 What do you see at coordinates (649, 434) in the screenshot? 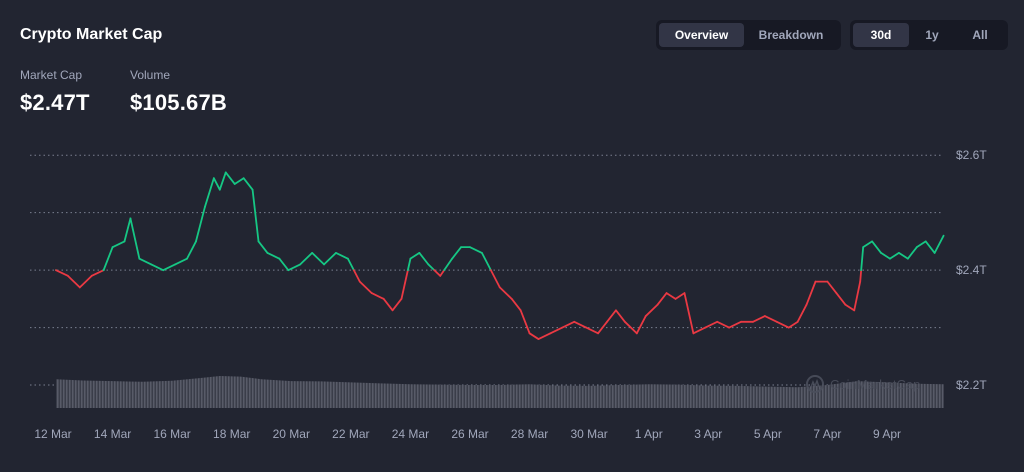
I see `x-tick-label: 1 Apr` at bounding box center [649, 434].